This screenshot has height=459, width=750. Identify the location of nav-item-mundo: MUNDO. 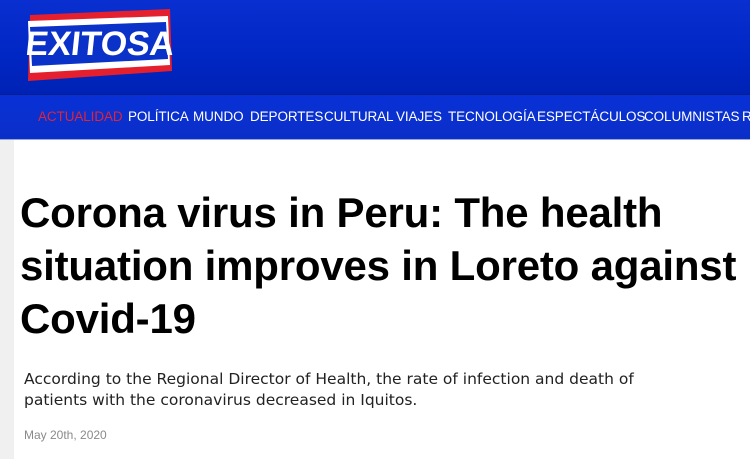
(218, 116).